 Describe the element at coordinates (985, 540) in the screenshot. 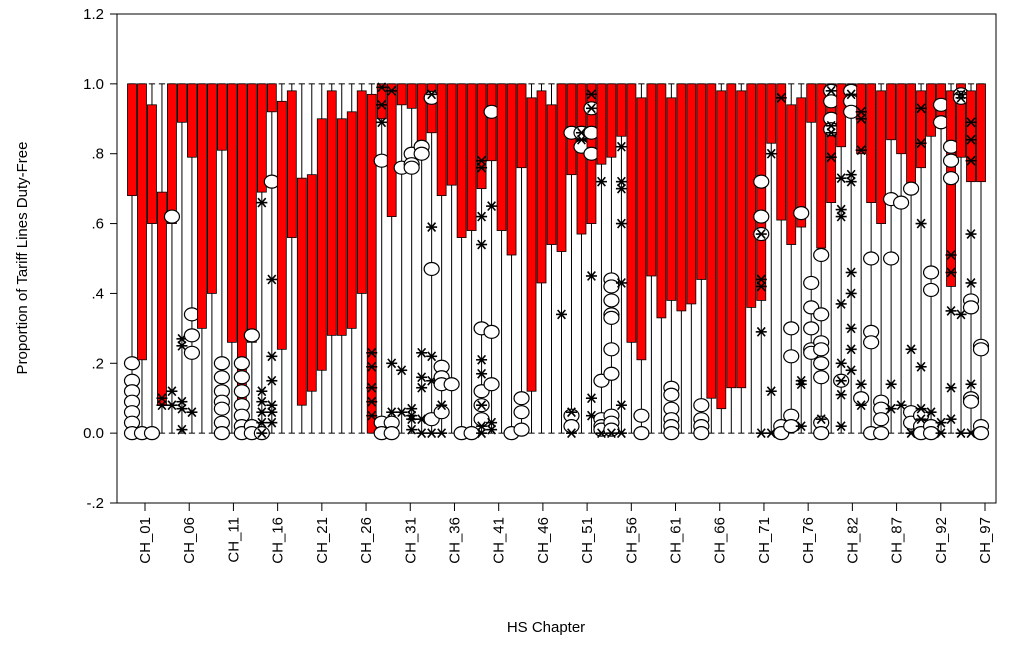

I see `x-tick-label: CH_97` at that location.